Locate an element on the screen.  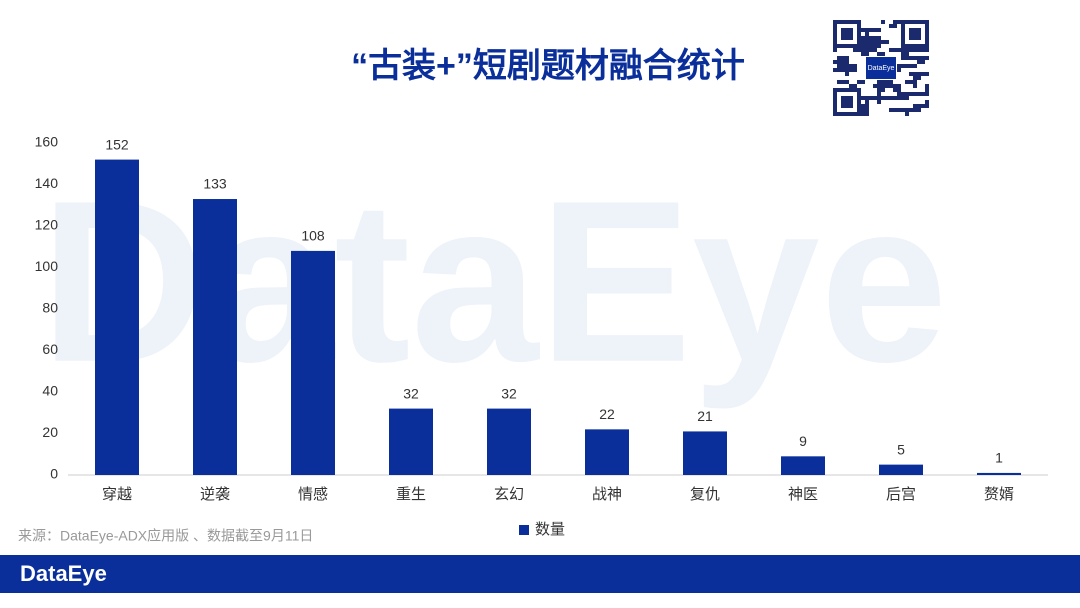
y-tick-label: 0 is located at coordinates (54, 474).